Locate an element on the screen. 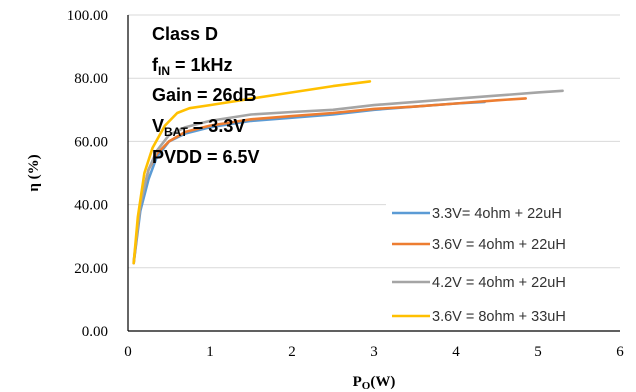 This screenshot has width=636, height=392. x-tick-labels: 0 1 2 3 4 5 6 is located at coordinates (374, 352).